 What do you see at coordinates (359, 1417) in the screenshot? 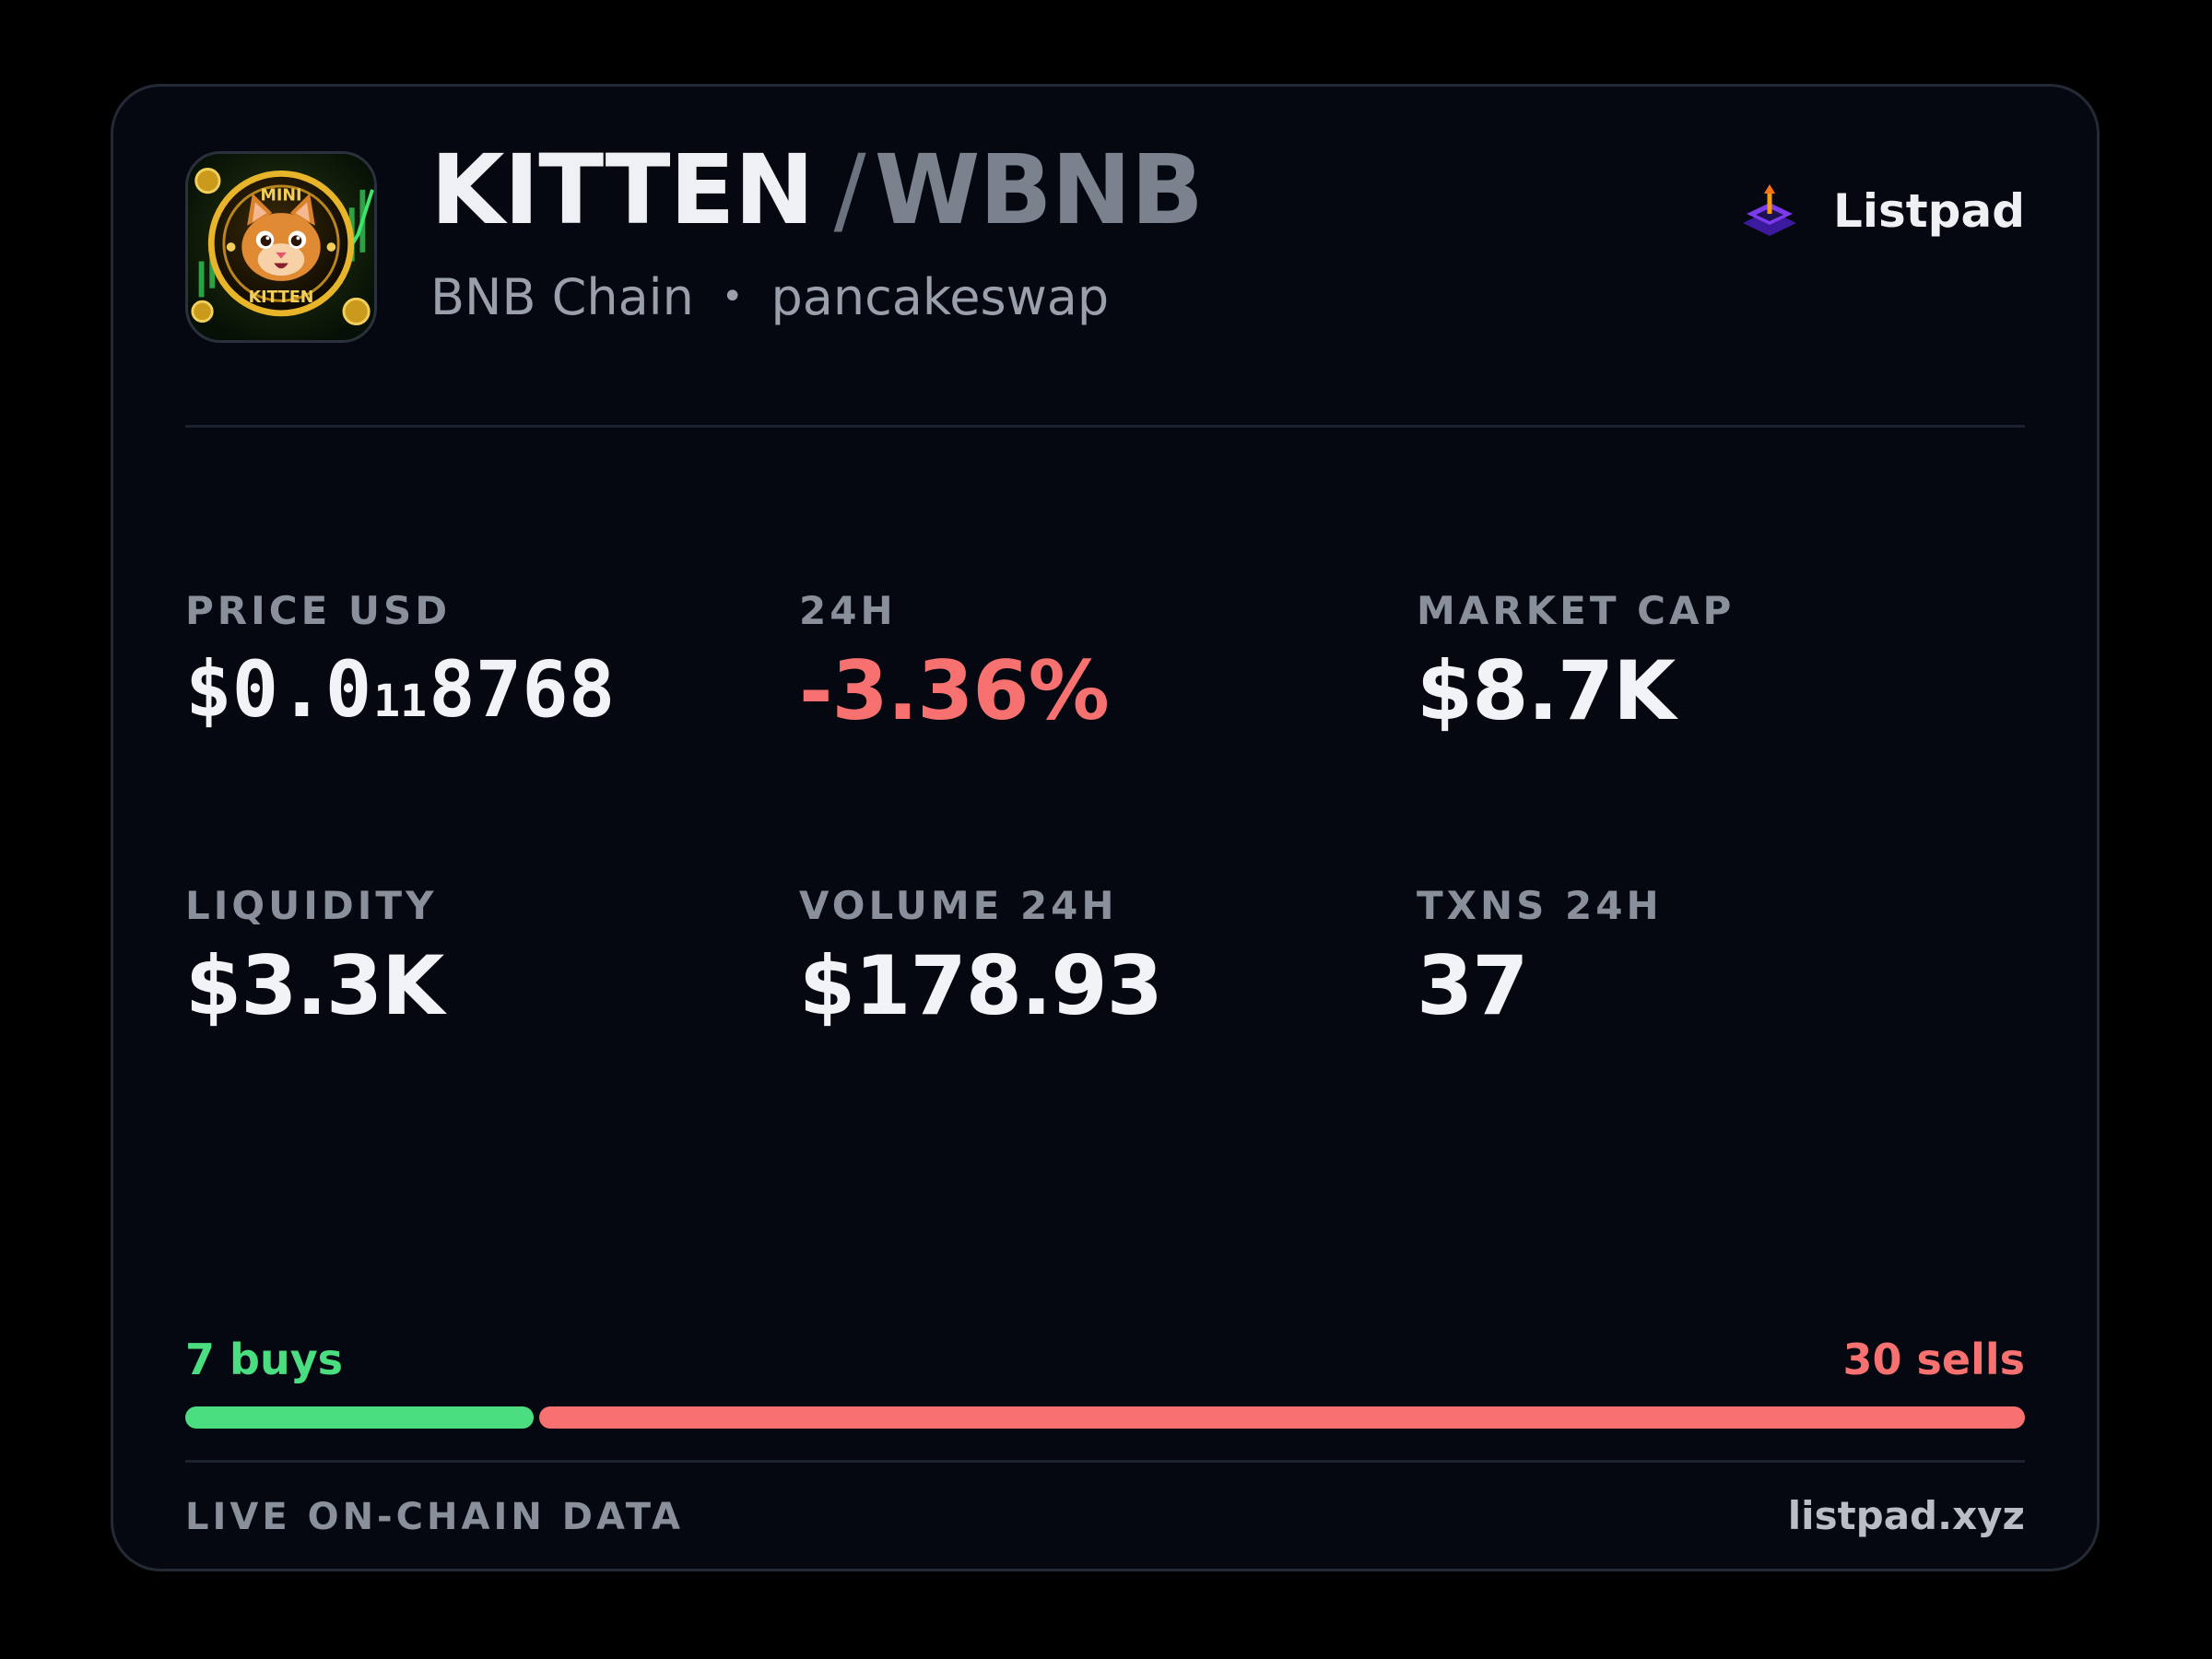
I see `buys-bar-segment` at bounding box center [359, 1417].